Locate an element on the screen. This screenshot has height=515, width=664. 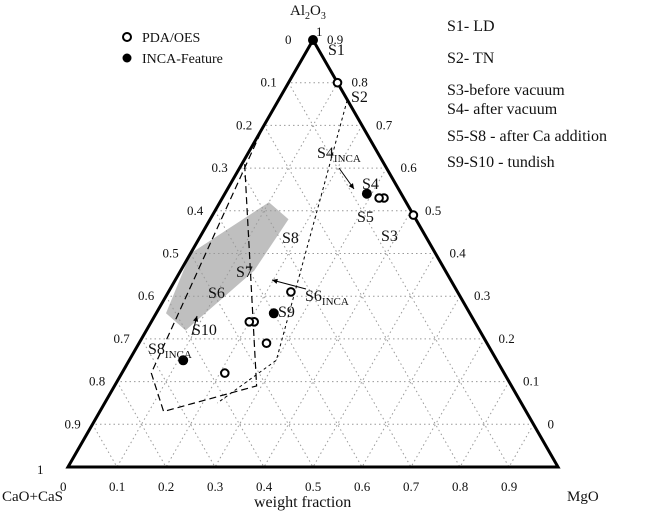
point-label-s5: S5 is located at coordinates (365, 217).